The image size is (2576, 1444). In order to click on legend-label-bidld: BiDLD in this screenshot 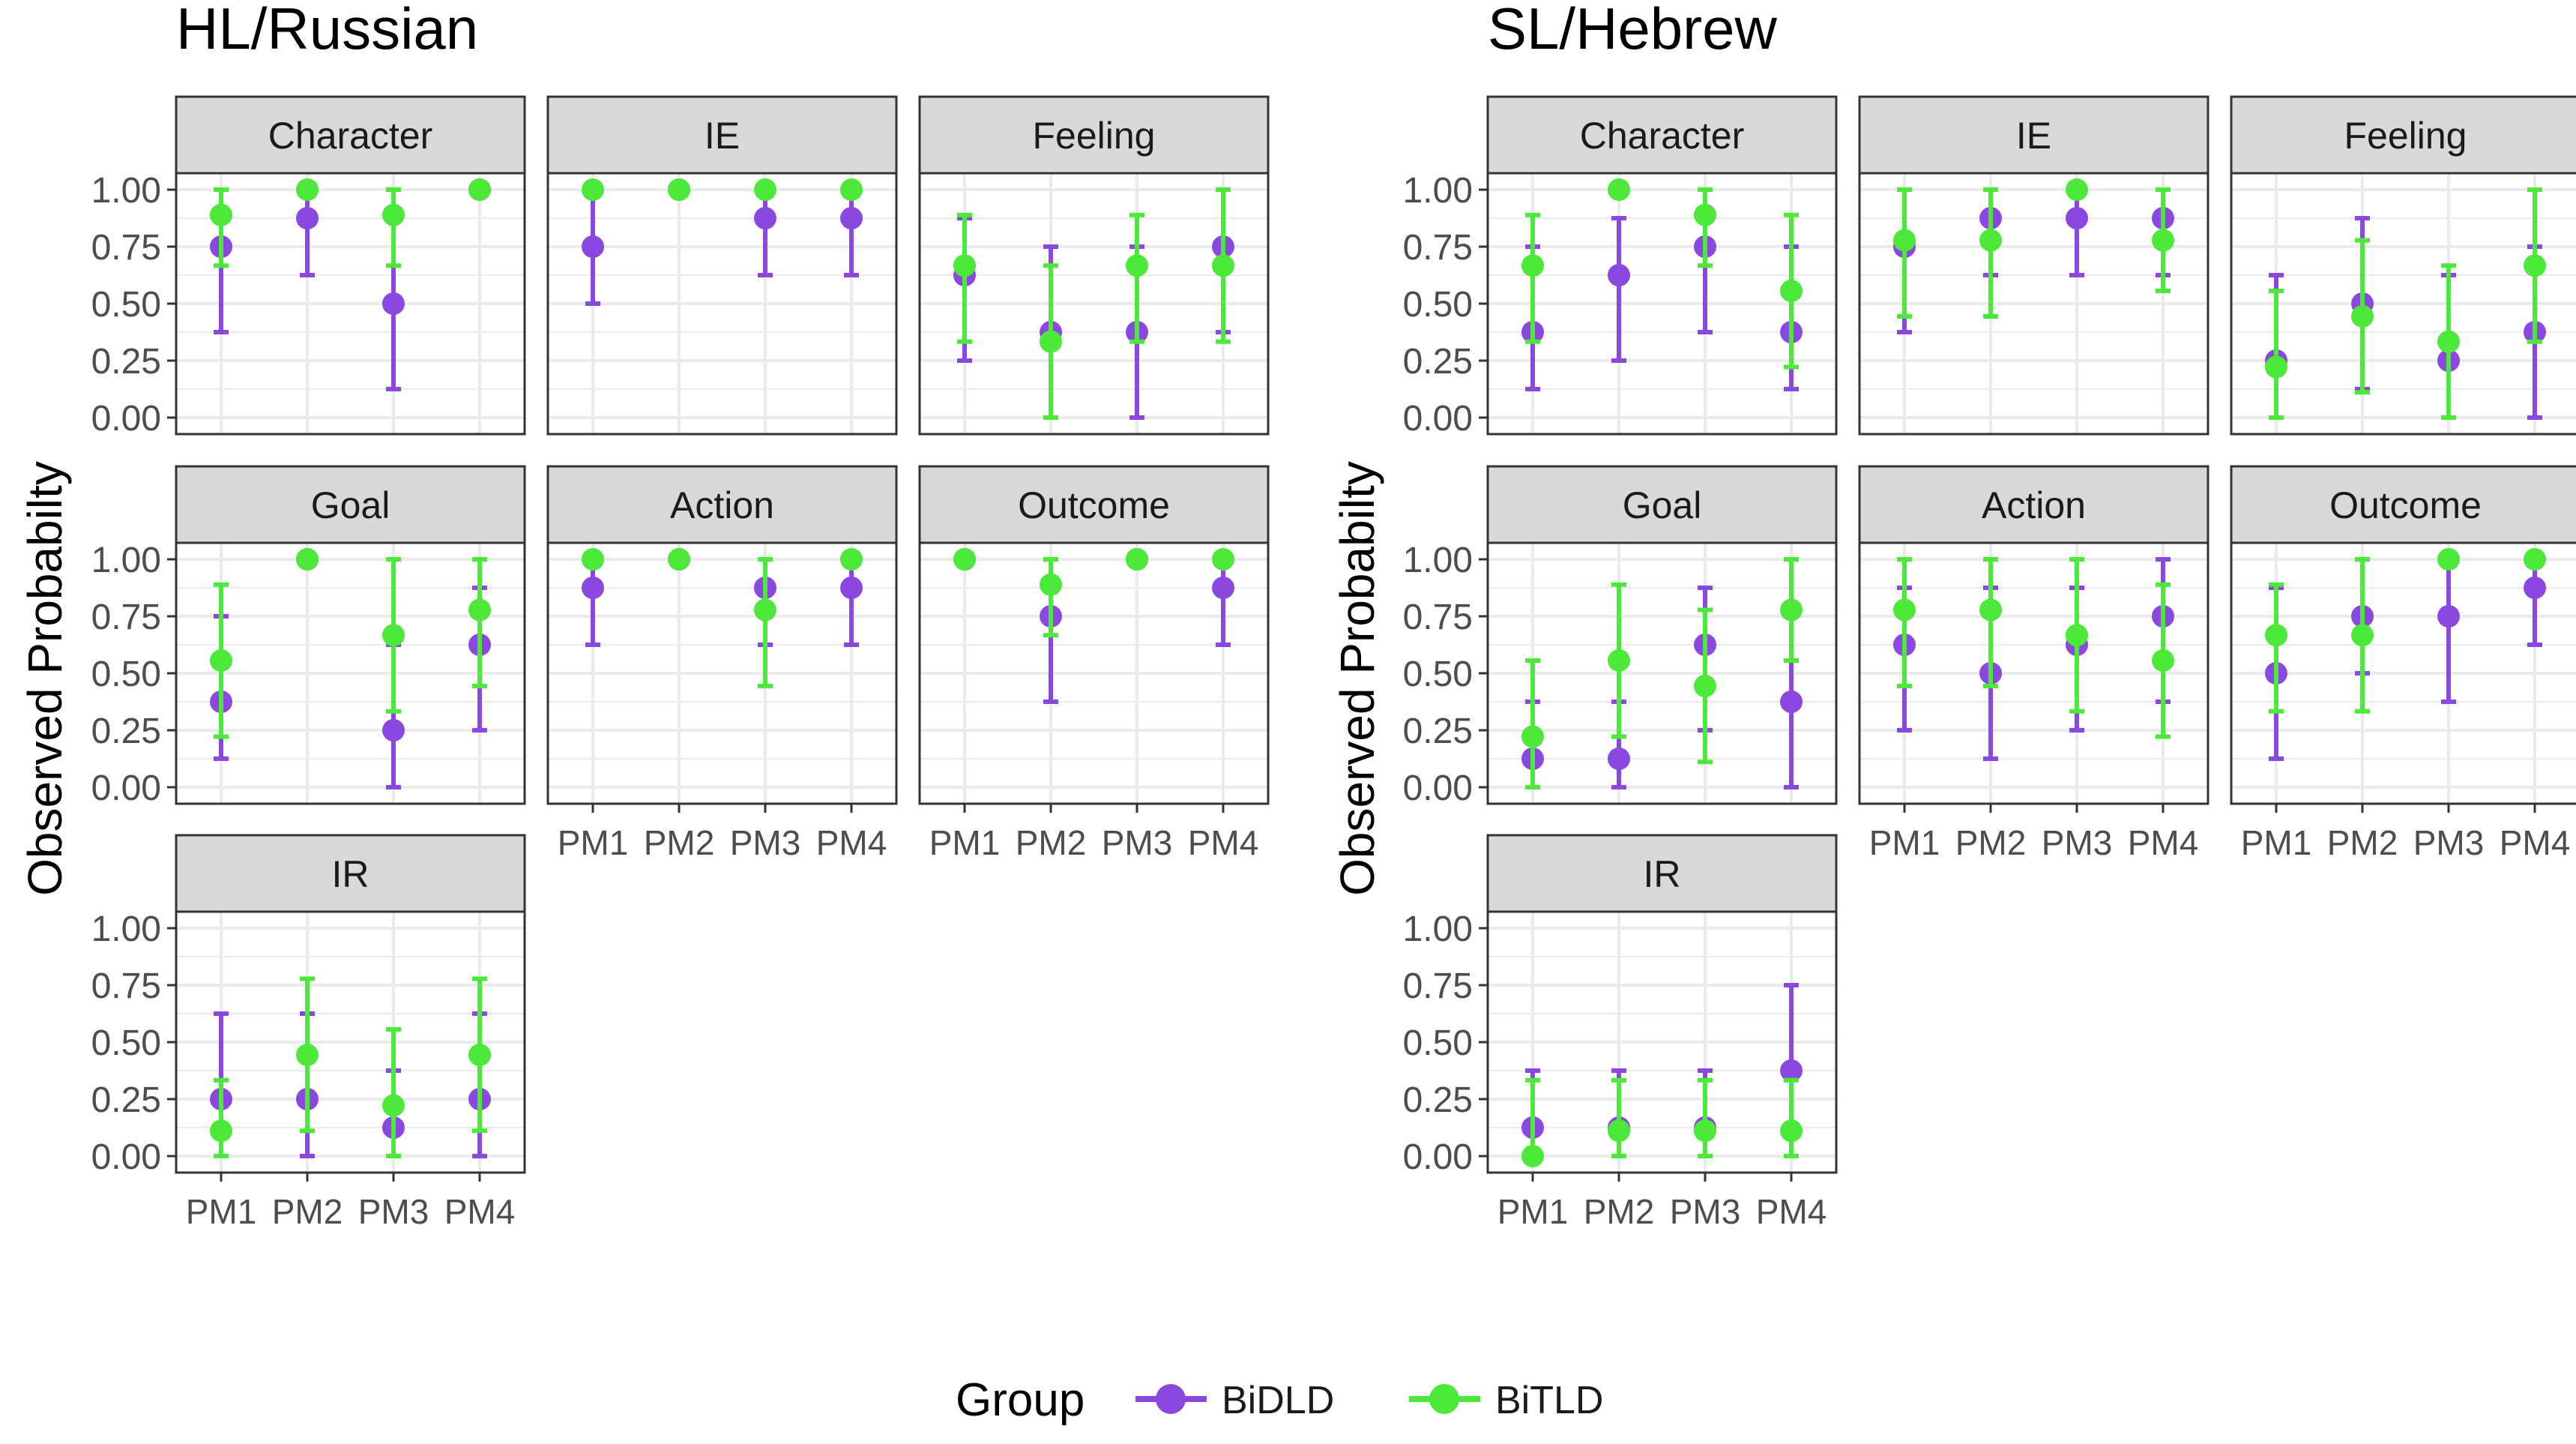, I will do `click(1278, 1400)`.